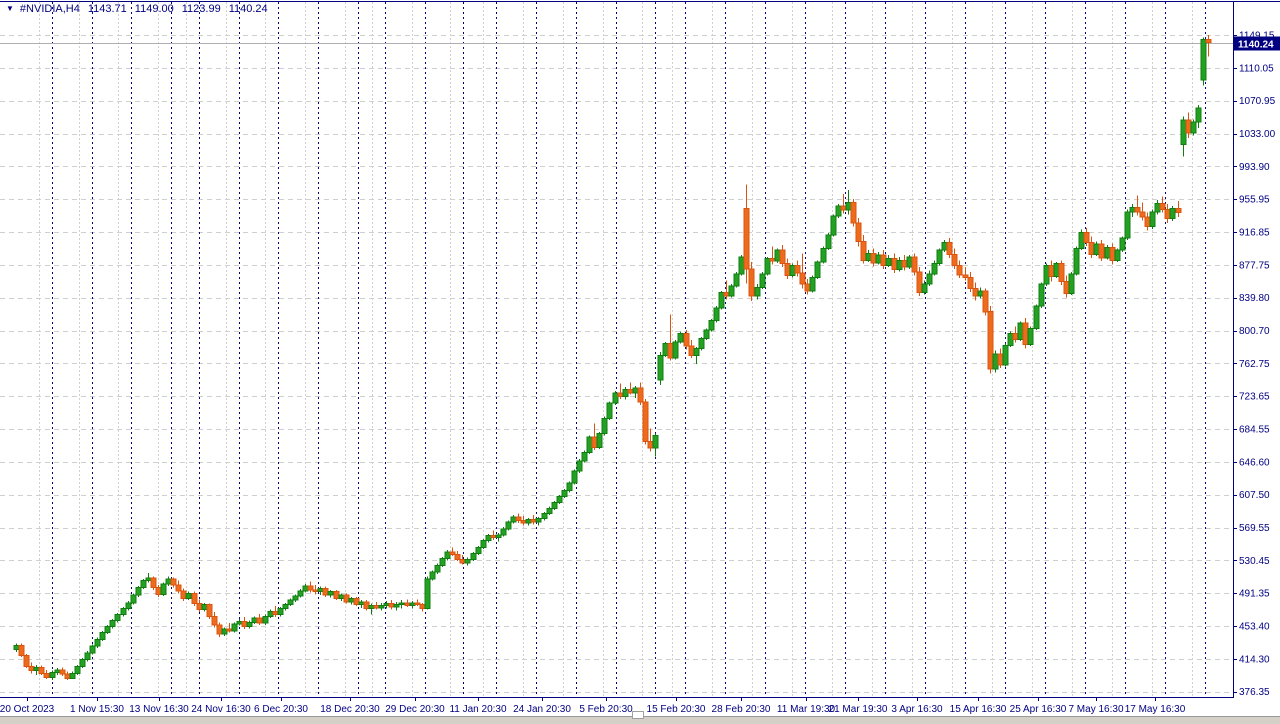 This screenshot has height=724, width=1280. What do you see at coordinates (638, 715) in the screenshot?
I see `scroll-thumb` at bounding box center [638, 715].